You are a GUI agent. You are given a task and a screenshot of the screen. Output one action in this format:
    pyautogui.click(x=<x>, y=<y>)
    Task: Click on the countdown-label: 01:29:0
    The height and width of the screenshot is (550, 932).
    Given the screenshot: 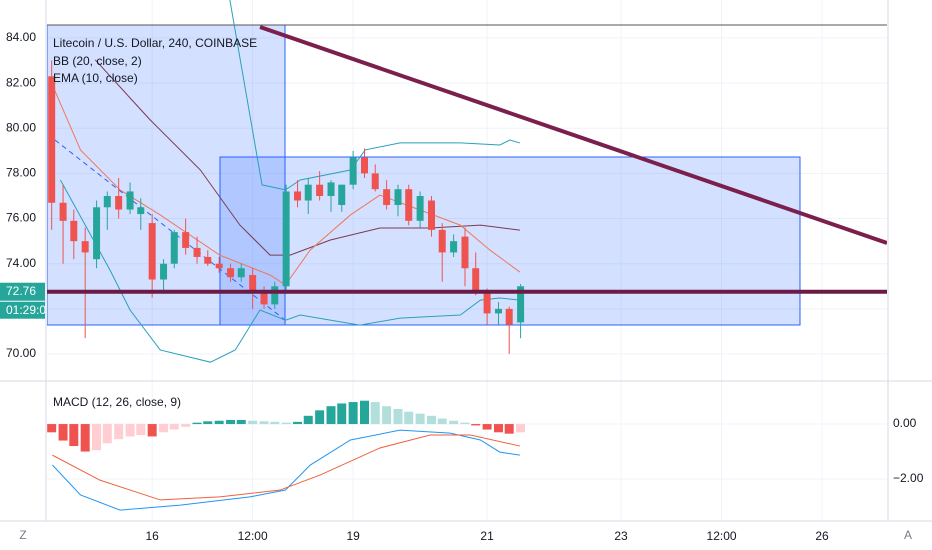 What is the action you would take?
    pyautogui.click(x=26, y=310)
    